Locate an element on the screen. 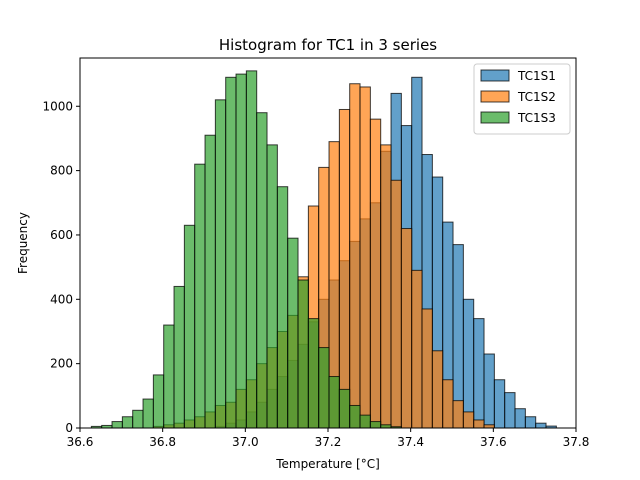 This screenshot has width=640, height=480. y-tick-label: 200 is located at coordinates (61, 364).